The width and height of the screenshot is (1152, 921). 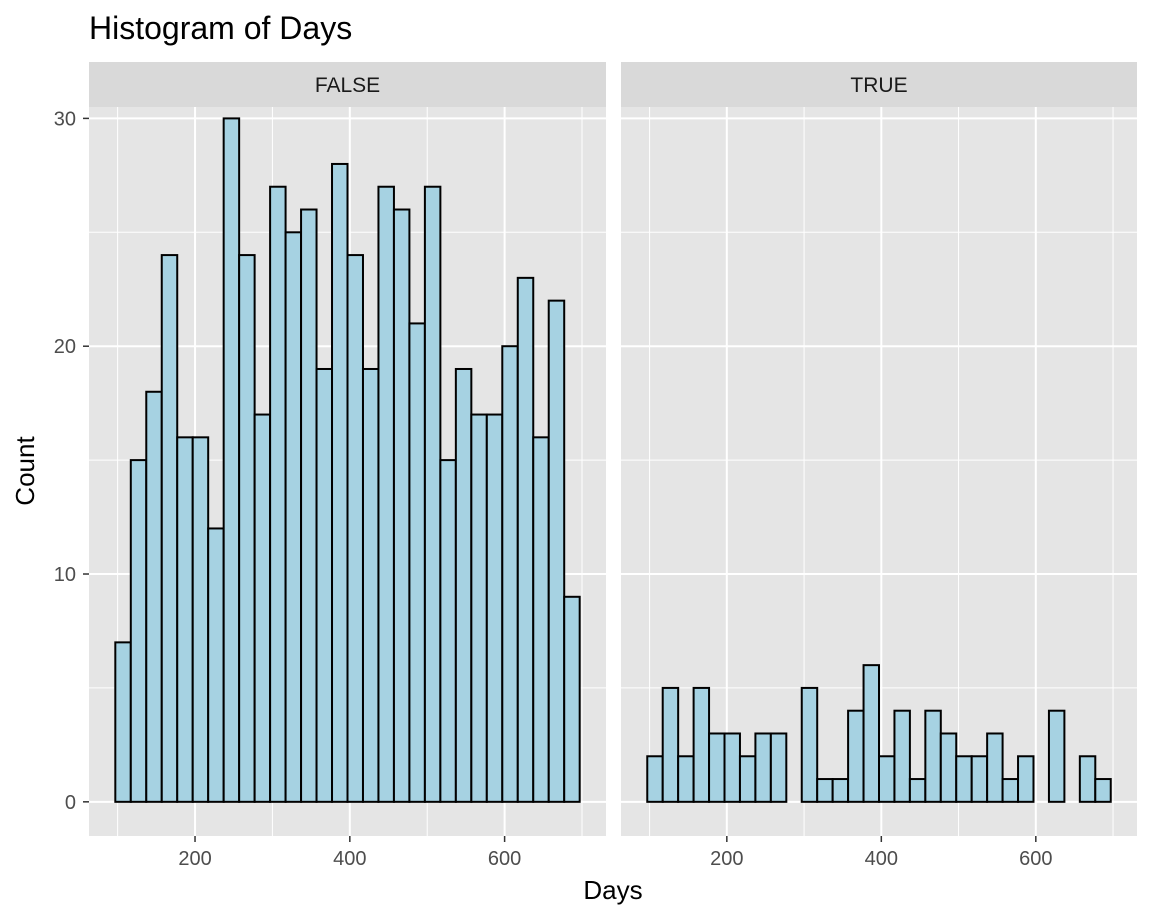 What do you see at coordinates (65, 575) in the screenshot?
I see `y-tick-label: 10` at bounding box center [65, 575].